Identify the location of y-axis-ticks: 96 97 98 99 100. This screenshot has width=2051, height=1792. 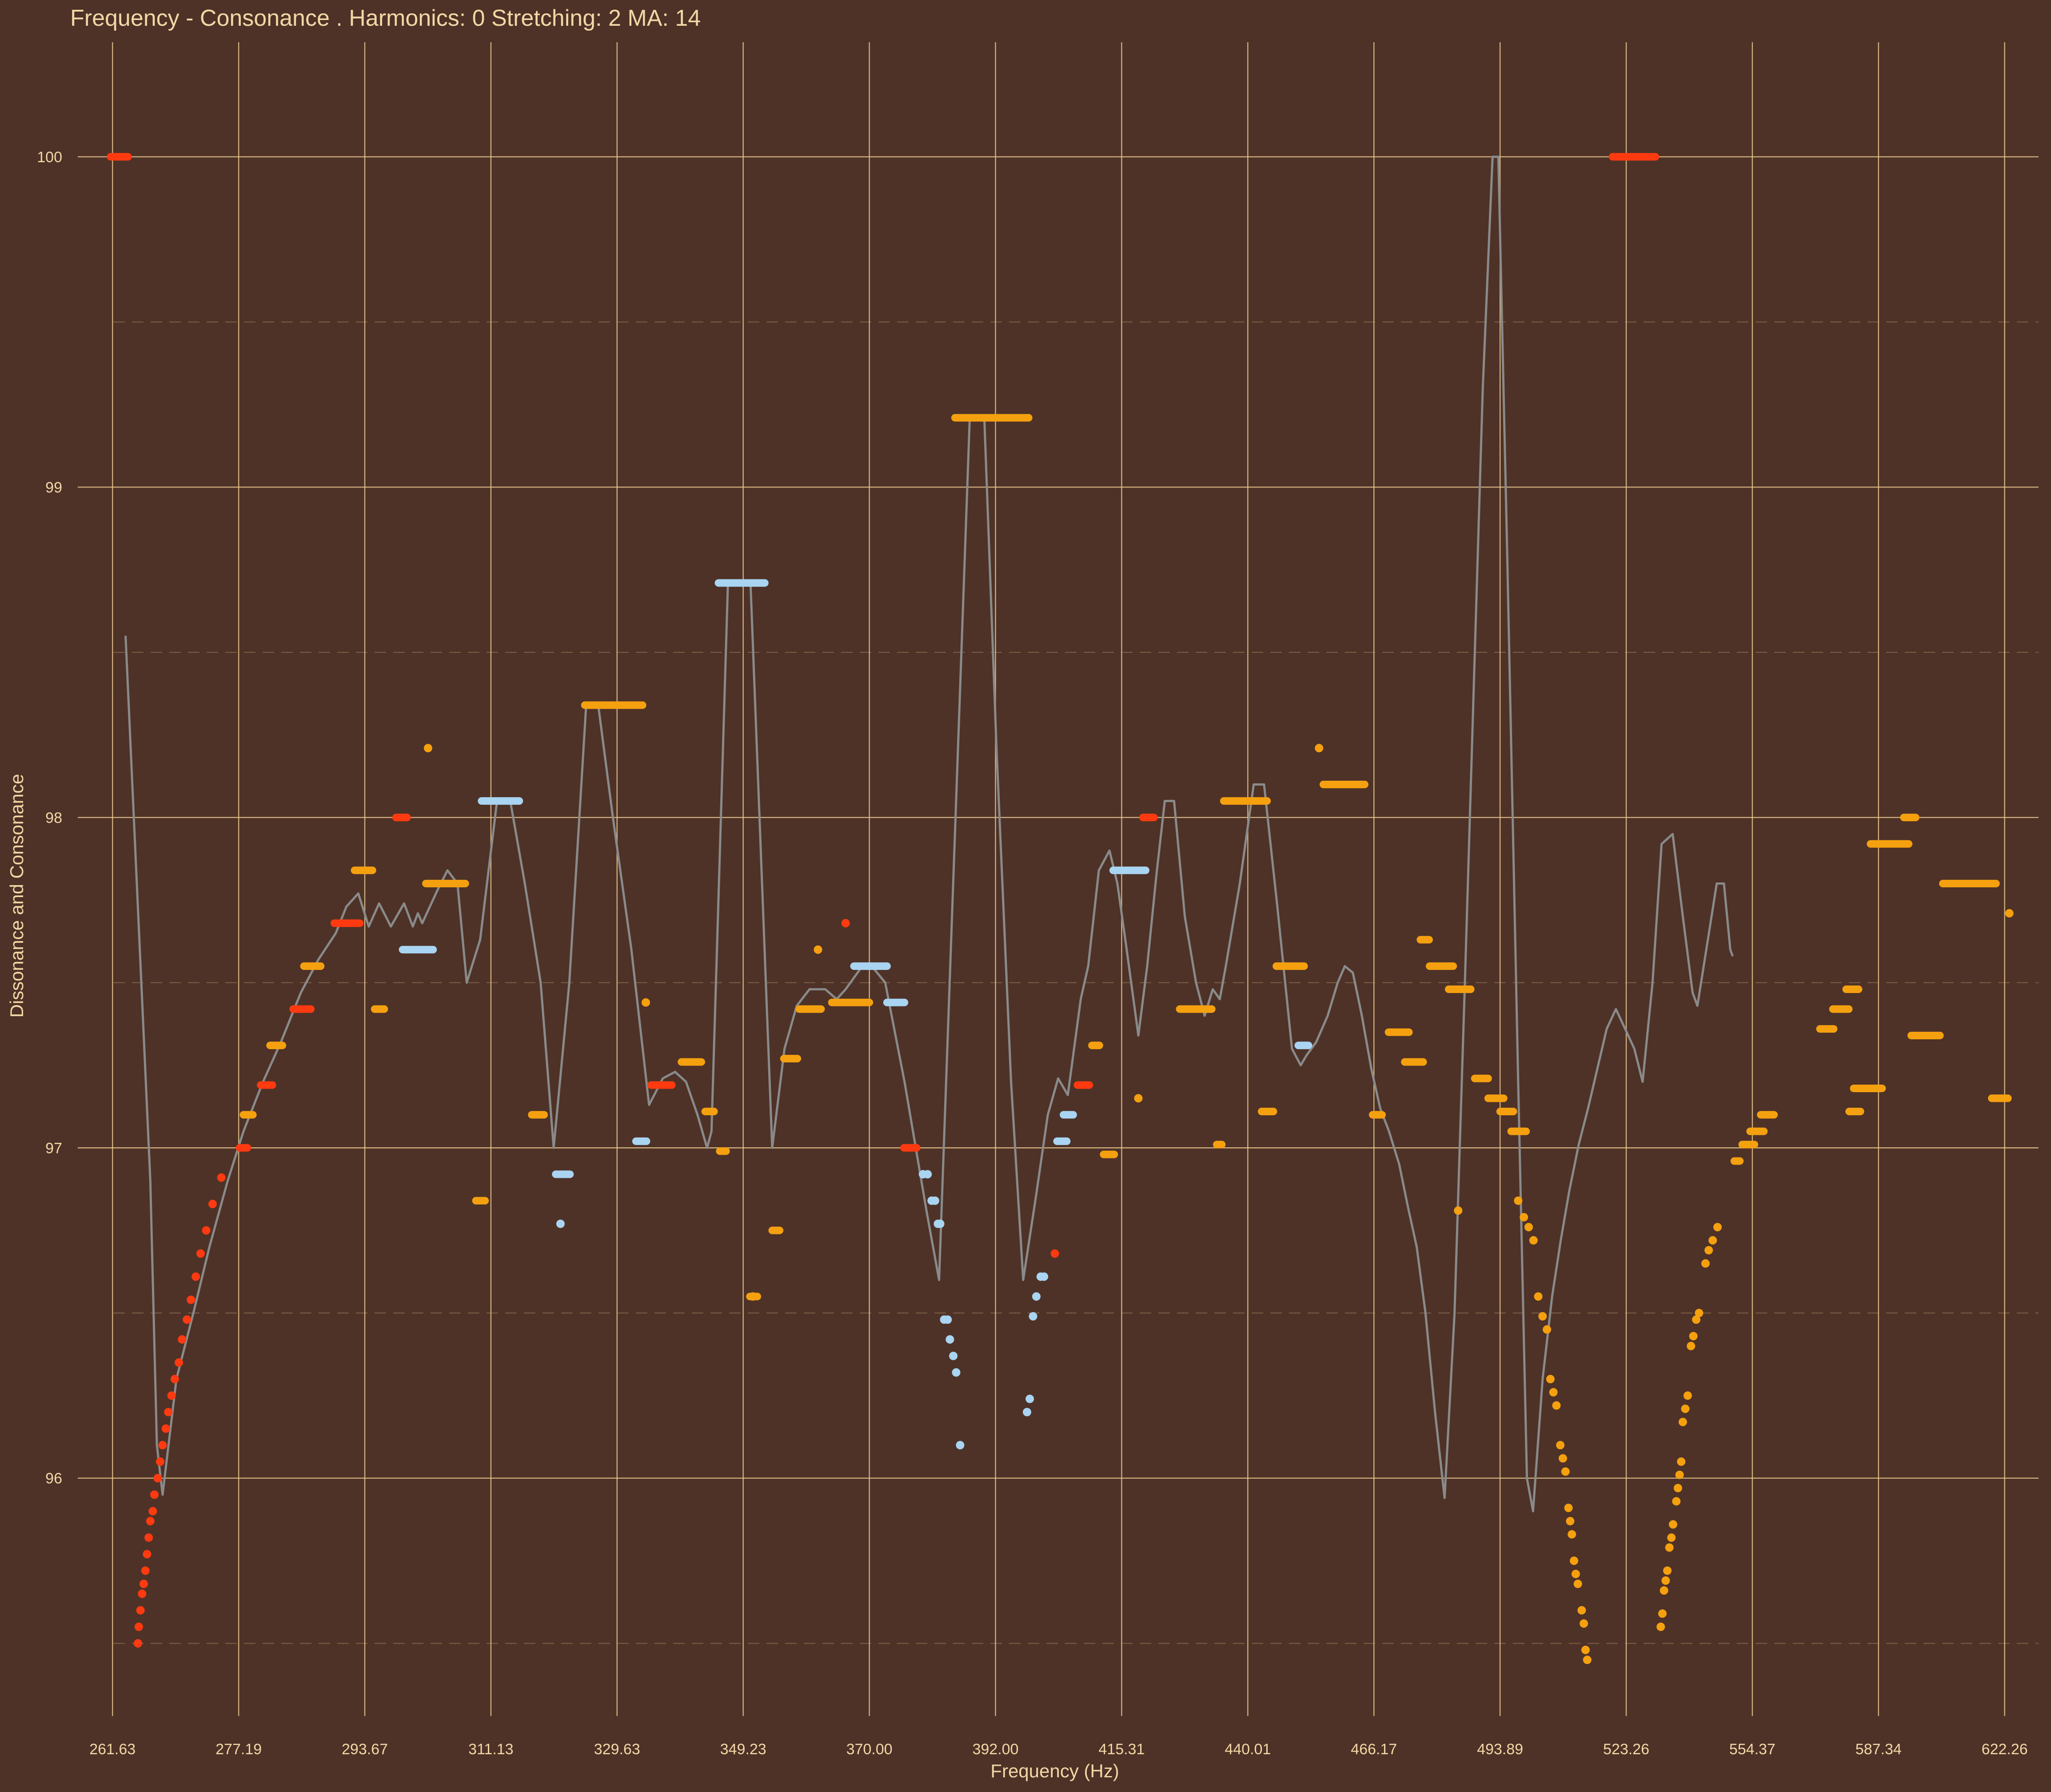
(49, 818).